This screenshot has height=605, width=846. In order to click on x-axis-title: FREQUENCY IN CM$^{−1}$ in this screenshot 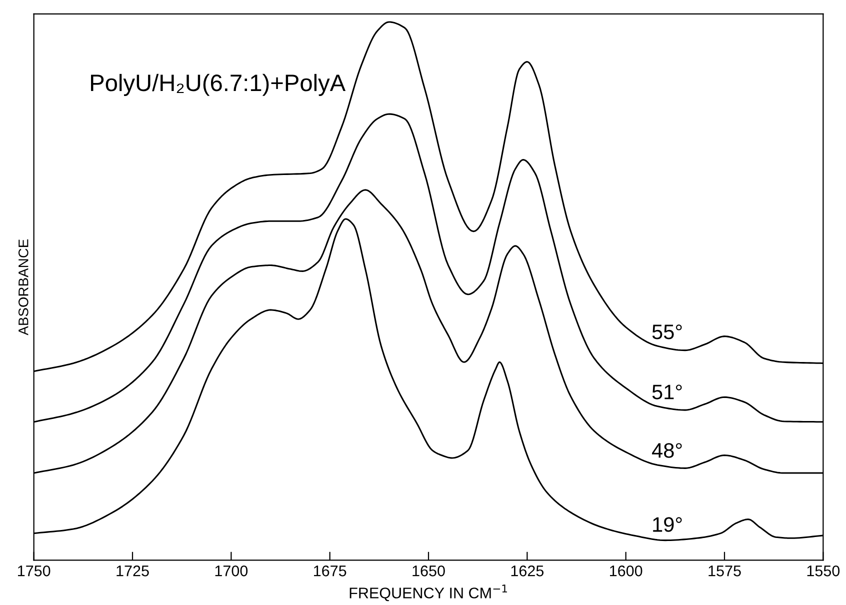, I will do `click(428, 593)`.